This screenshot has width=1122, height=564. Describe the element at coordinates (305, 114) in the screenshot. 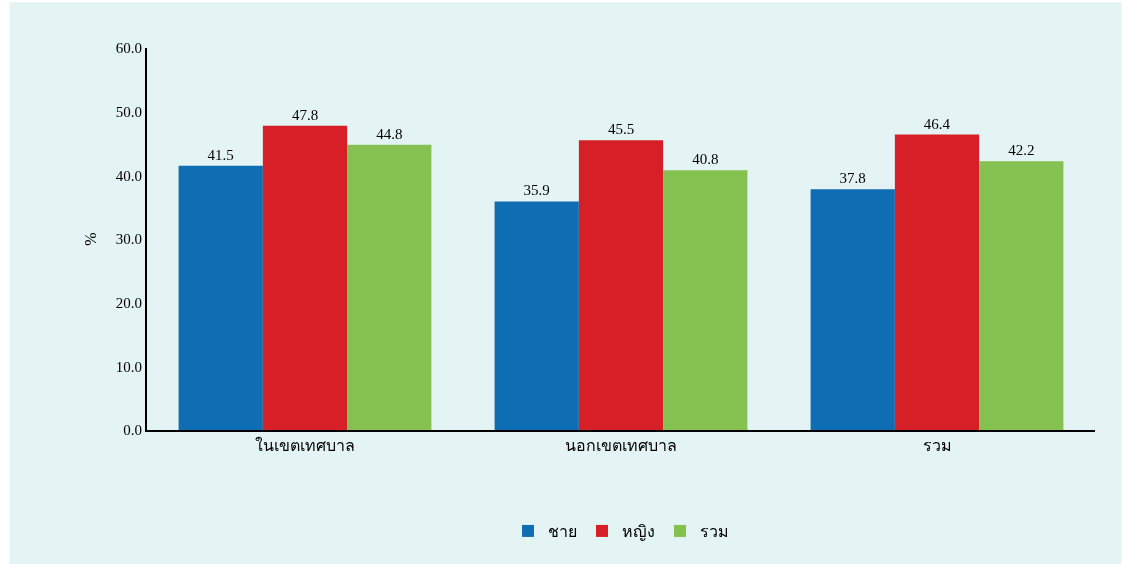

I see `data-label: 47.8` at that location.